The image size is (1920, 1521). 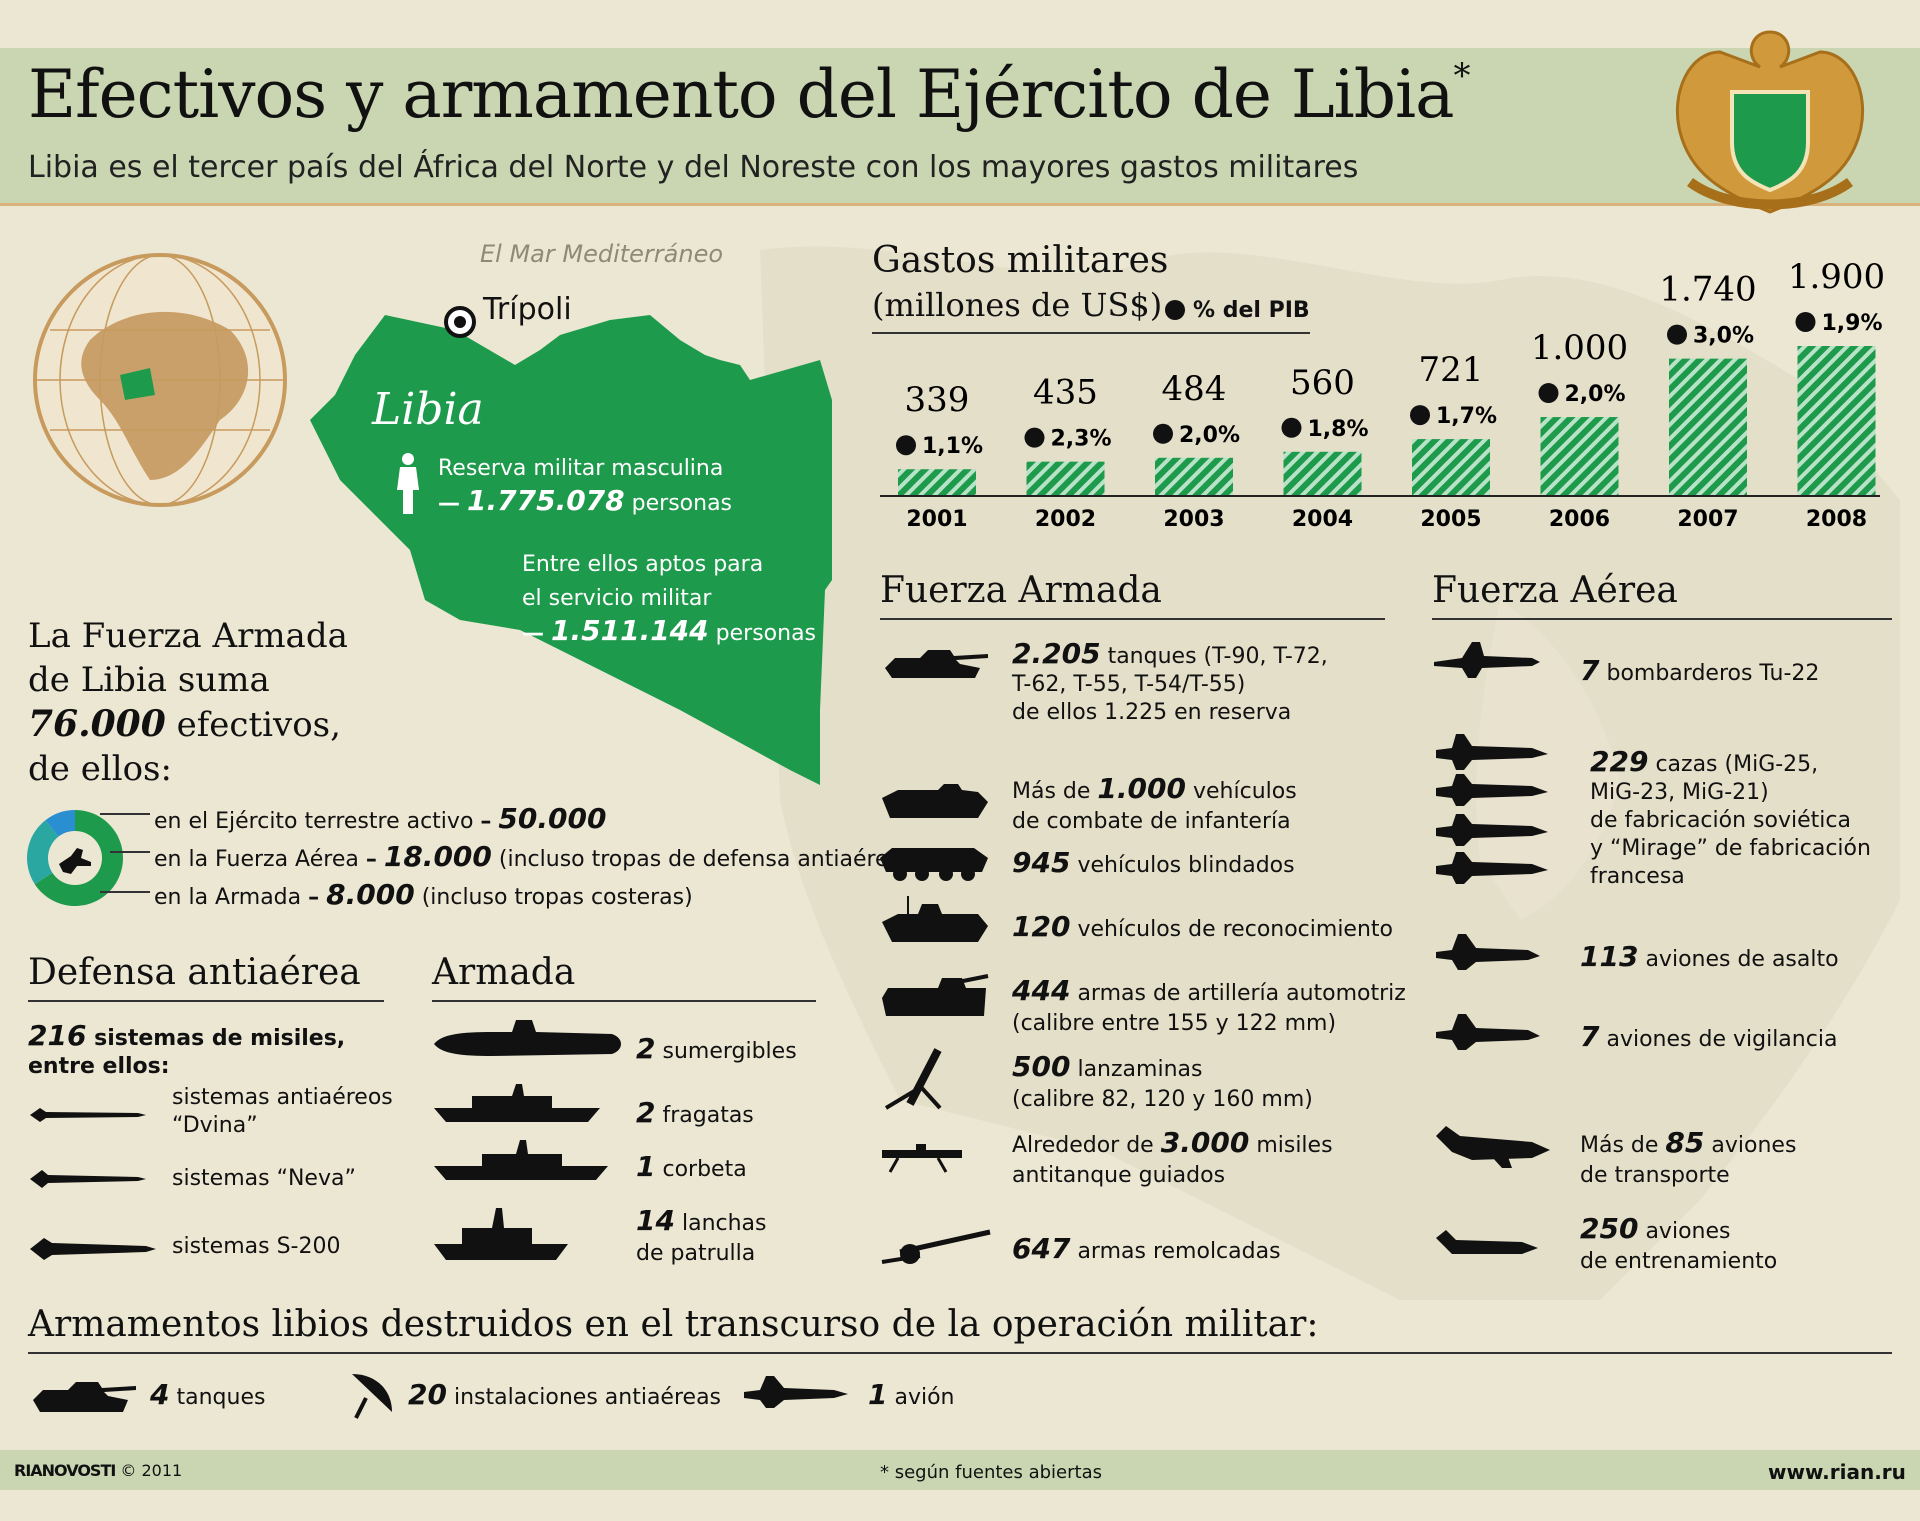 I want to click on air-defense-head: 216 sistemas de misiles, entre ellos:, so click(x=187, y=1049).